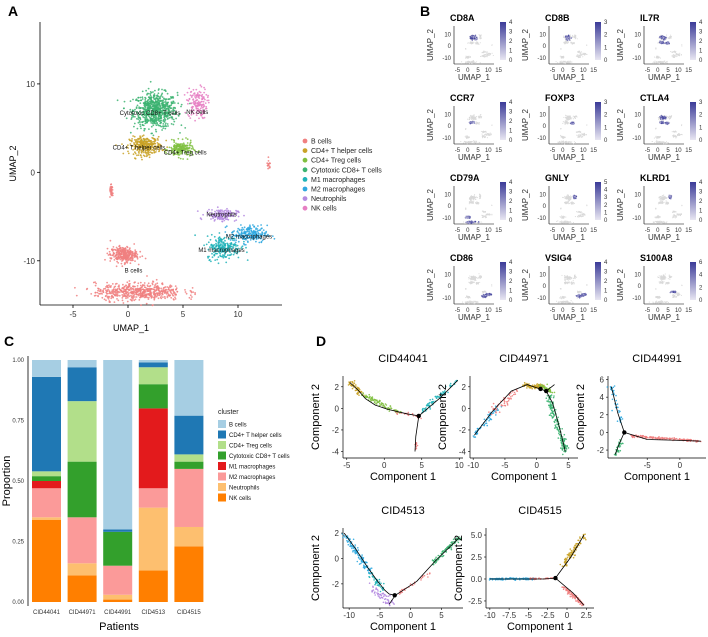 The image size is (708, 637). Describe the element at coordinates (667, 129) in the screenshot. I see `feature-points` at that location.